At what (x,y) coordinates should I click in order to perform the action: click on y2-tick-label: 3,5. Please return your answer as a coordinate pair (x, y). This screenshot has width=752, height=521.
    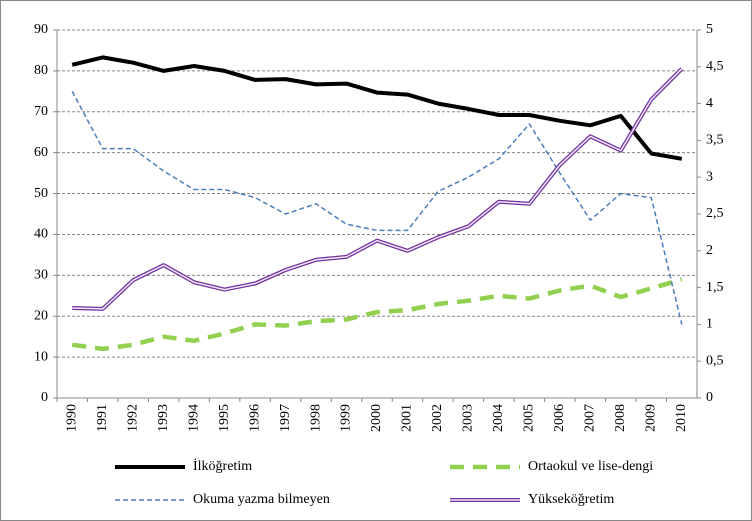
    Looking at the image, I should click on (715, 140).